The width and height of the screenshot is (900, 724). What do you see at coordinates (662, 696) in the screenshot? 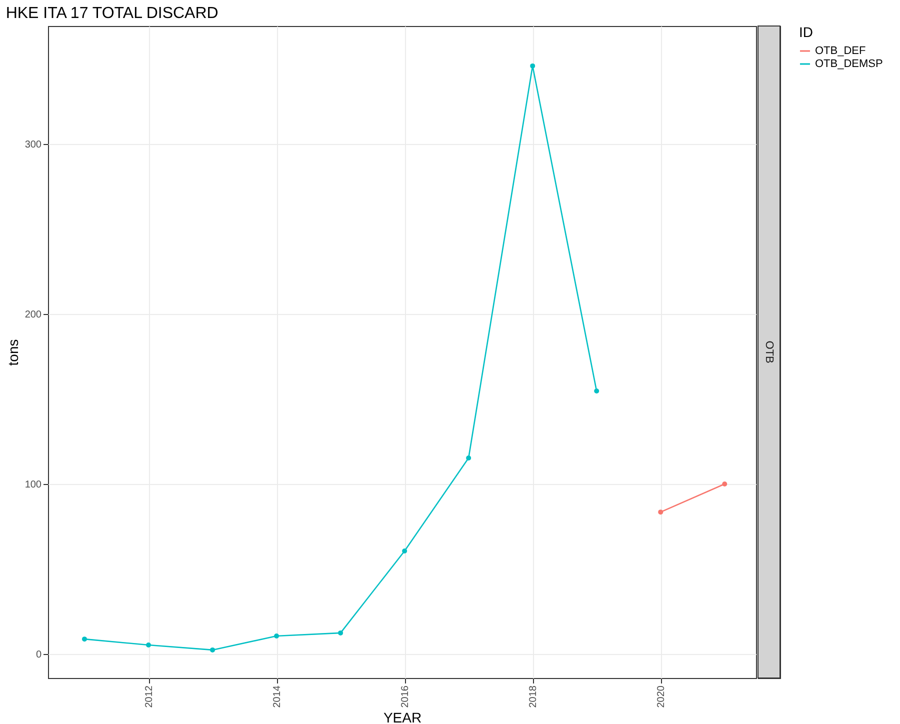
I see `x-tick-label: 2020` at bounding box center [662, 696].